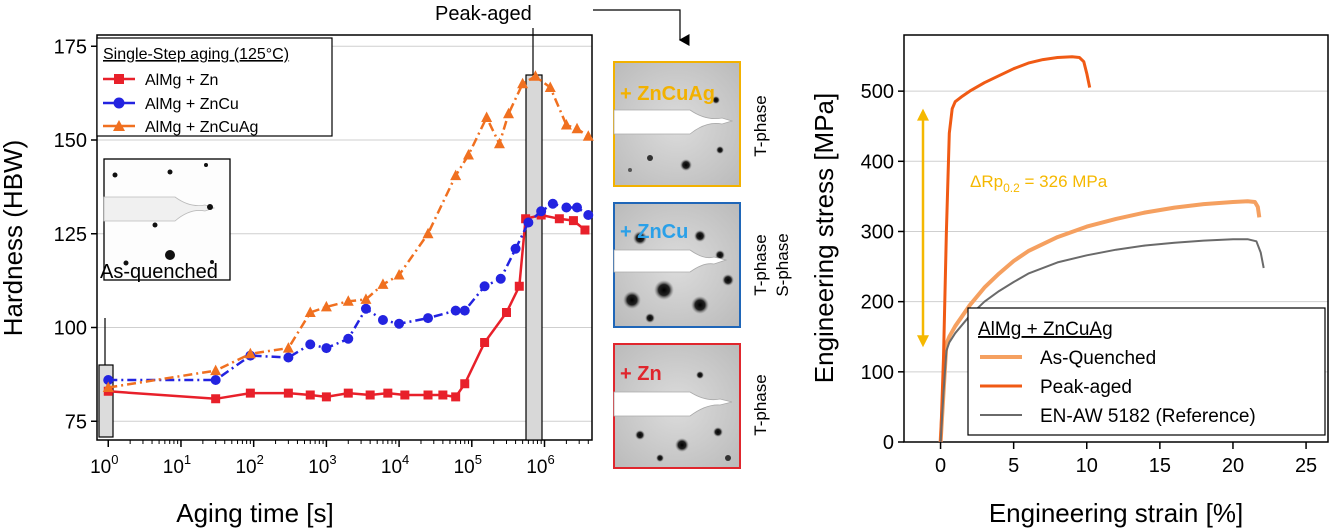 This screenshot has height=530, width=1333. Describe the element at coordinates (1098, 358) in the screenshot. I see `legend-entry-as-quenched: As-Quenched` at that location.